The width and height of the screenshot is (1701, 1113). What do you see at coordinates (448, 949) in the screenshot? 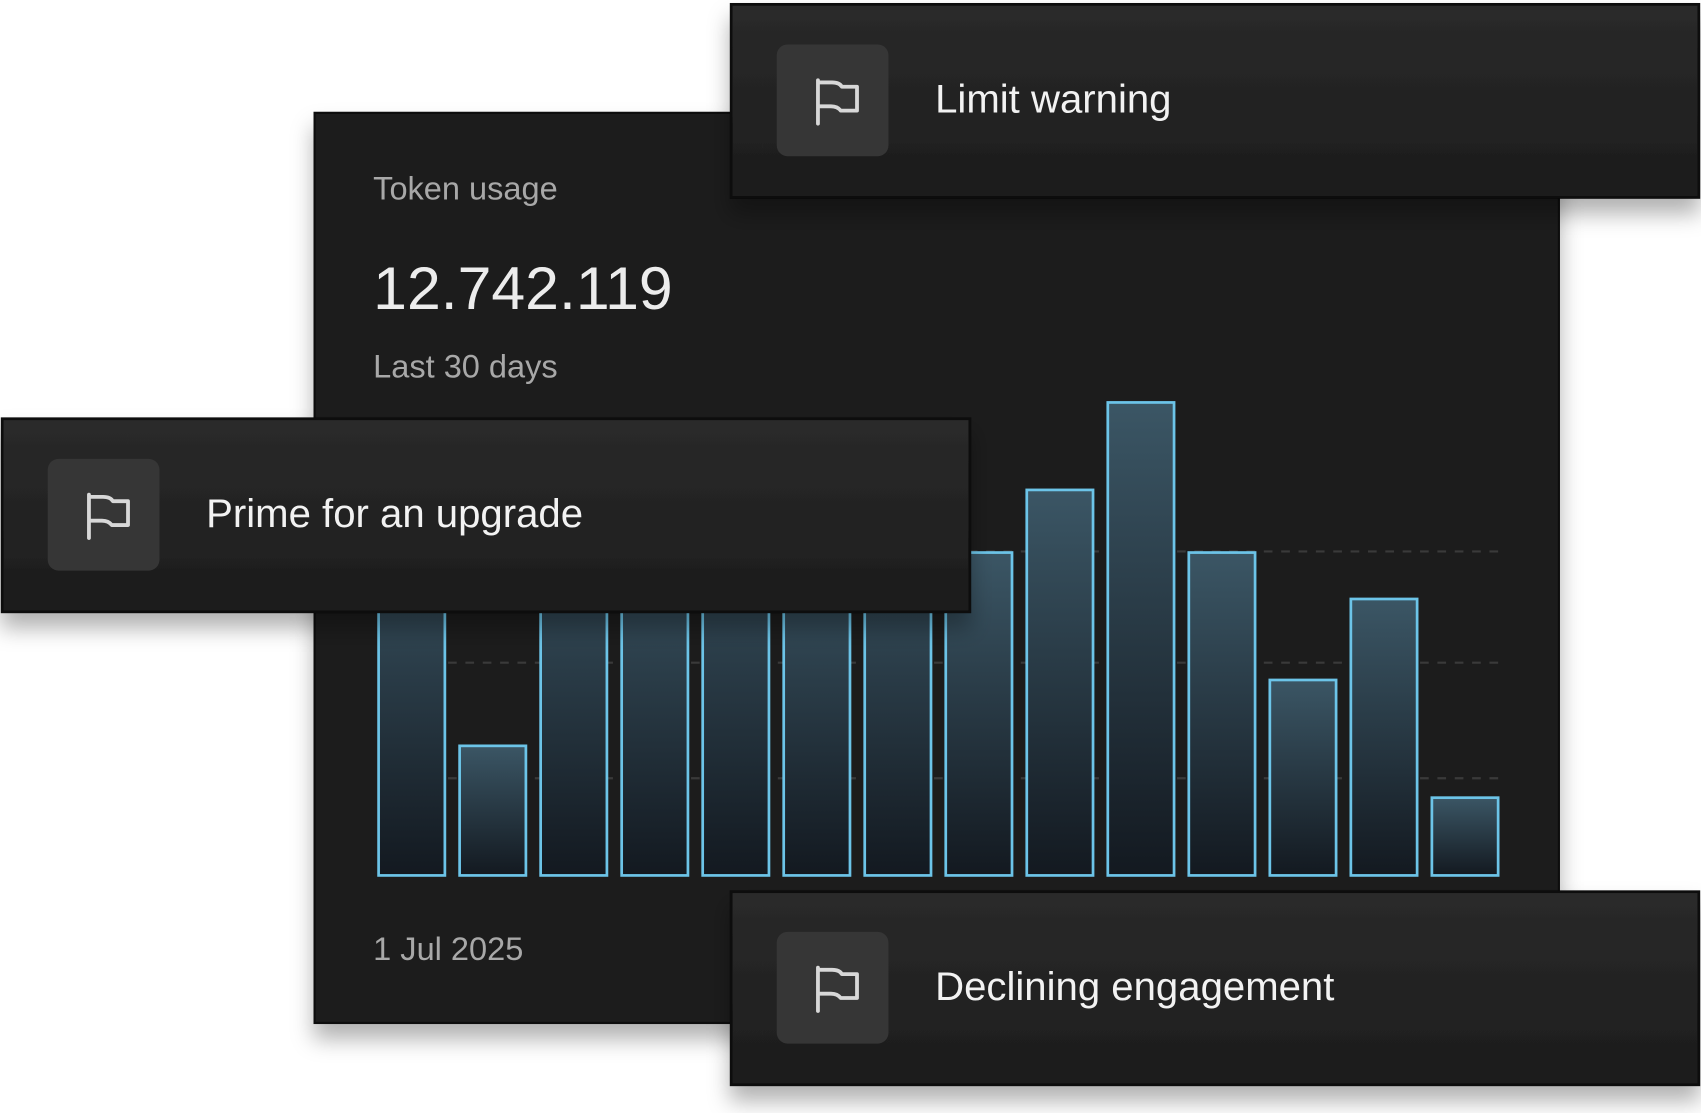
I see `card-date: 1 Jul 2025` at bounding box center [448, 949].